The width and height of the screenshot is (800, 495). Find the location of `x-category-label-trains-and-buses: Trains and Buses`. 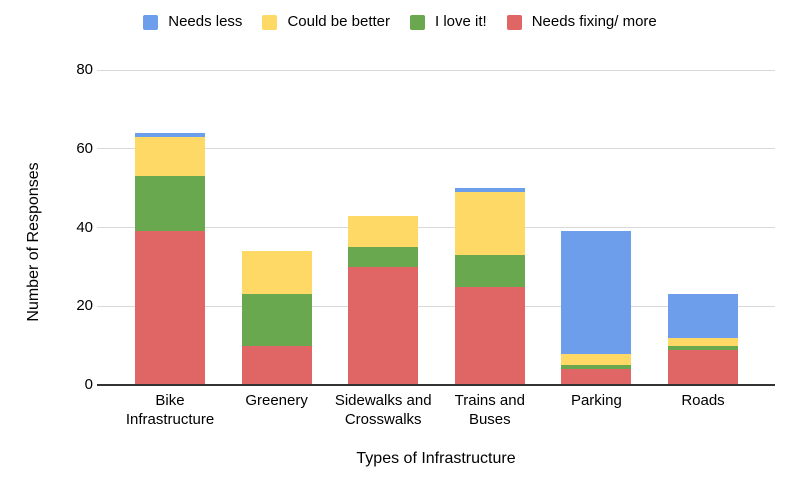

x-category-label-trains-and-buses: Trains and Buses is located at coordinates (489, 410).